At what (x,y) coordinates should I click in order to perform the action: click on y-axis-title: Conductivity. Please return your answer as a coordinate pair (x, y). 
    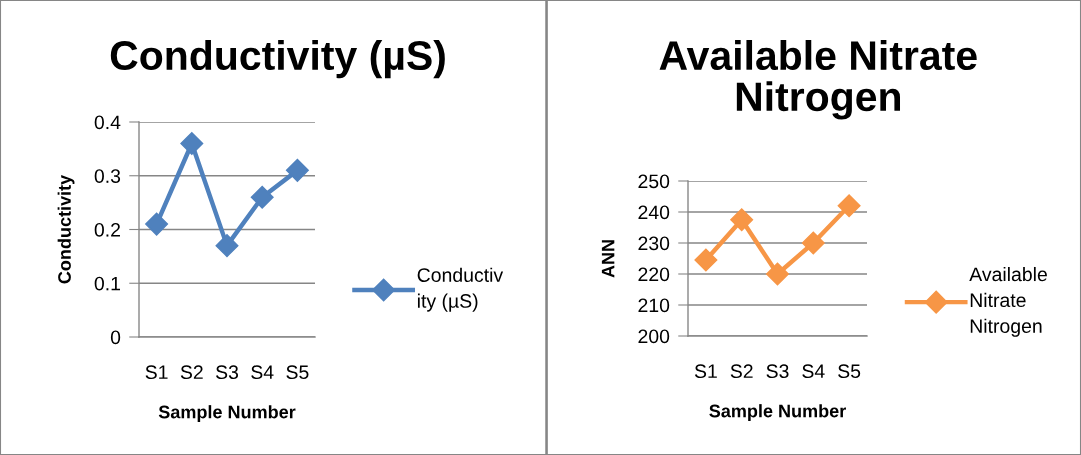
    Looking at the image, I should click on (66, 229).